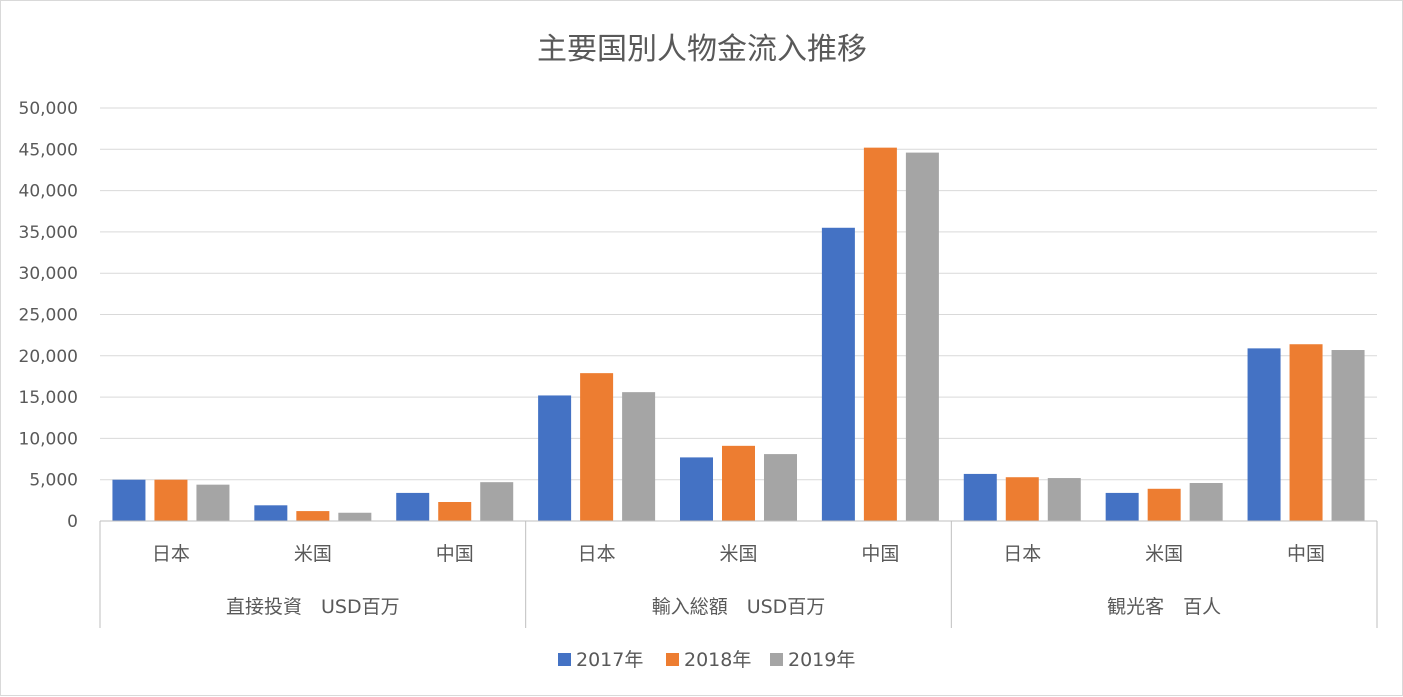  I want to click on legend-label: 2017年, so click(609, 660).